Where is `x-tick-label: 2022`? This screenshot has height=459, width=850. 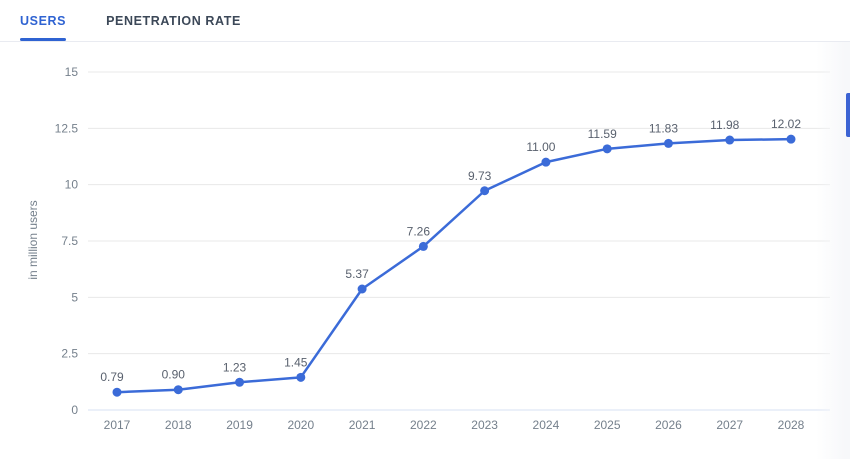 x-tick-label: 2022 is located at coordinates (423, 425).